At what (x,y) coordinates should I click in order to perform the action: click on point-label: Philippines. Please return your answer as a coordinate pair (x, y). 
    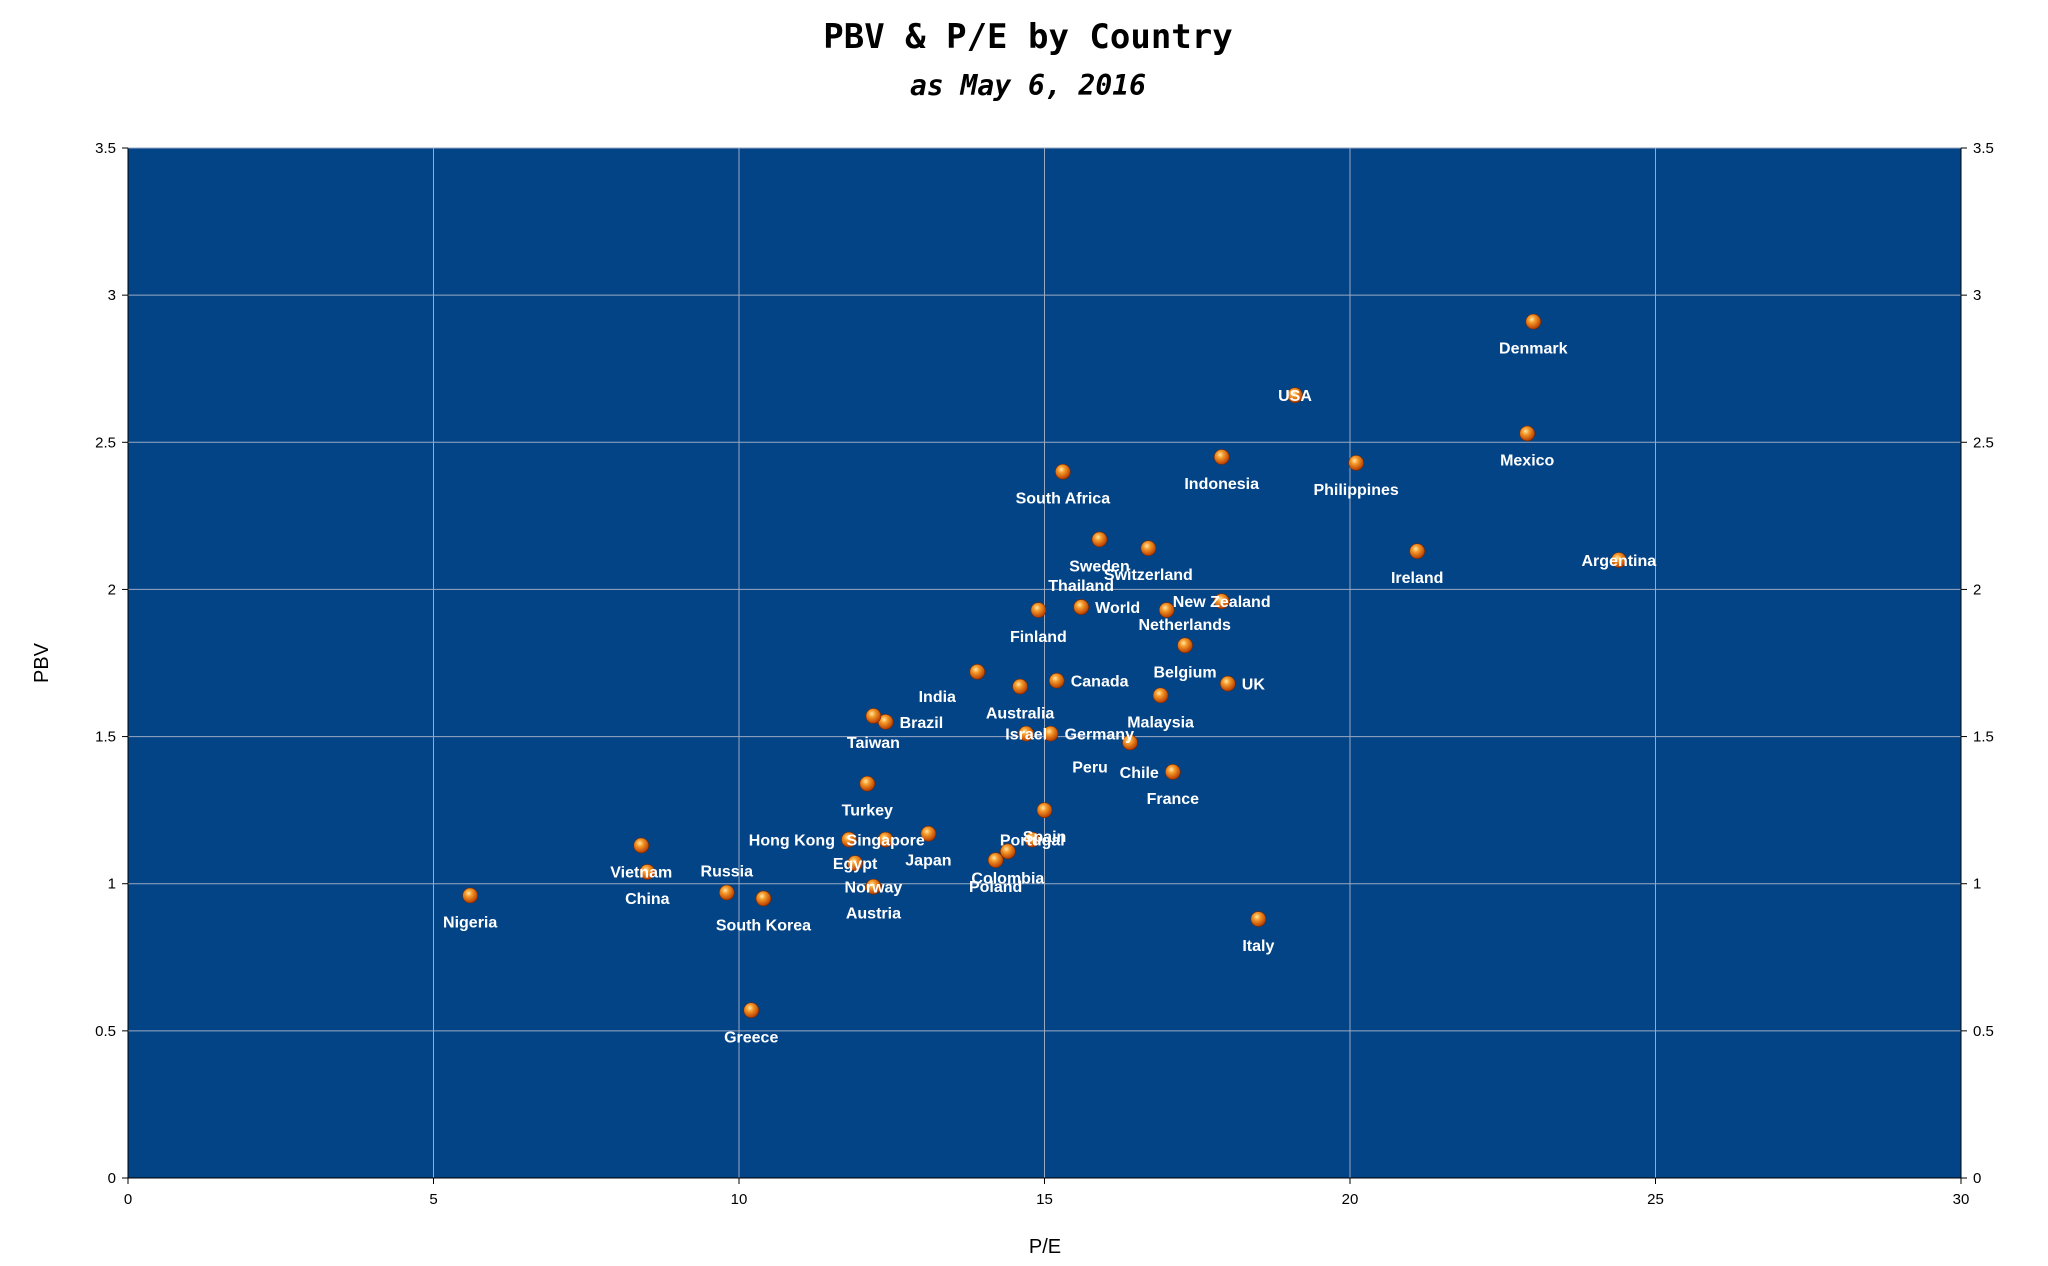
    Looking at the image, I should click on (1355, 490).